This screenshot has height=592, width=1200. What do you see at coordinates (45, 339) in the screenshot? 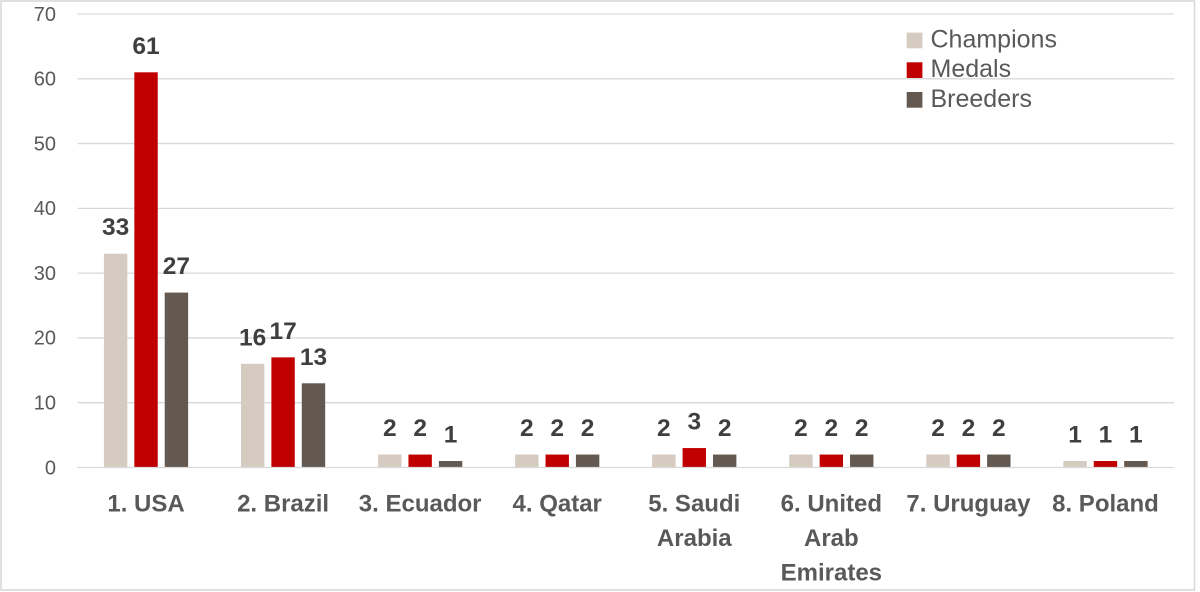
I see `svg-text: 20` at bounding box center [45, 339].